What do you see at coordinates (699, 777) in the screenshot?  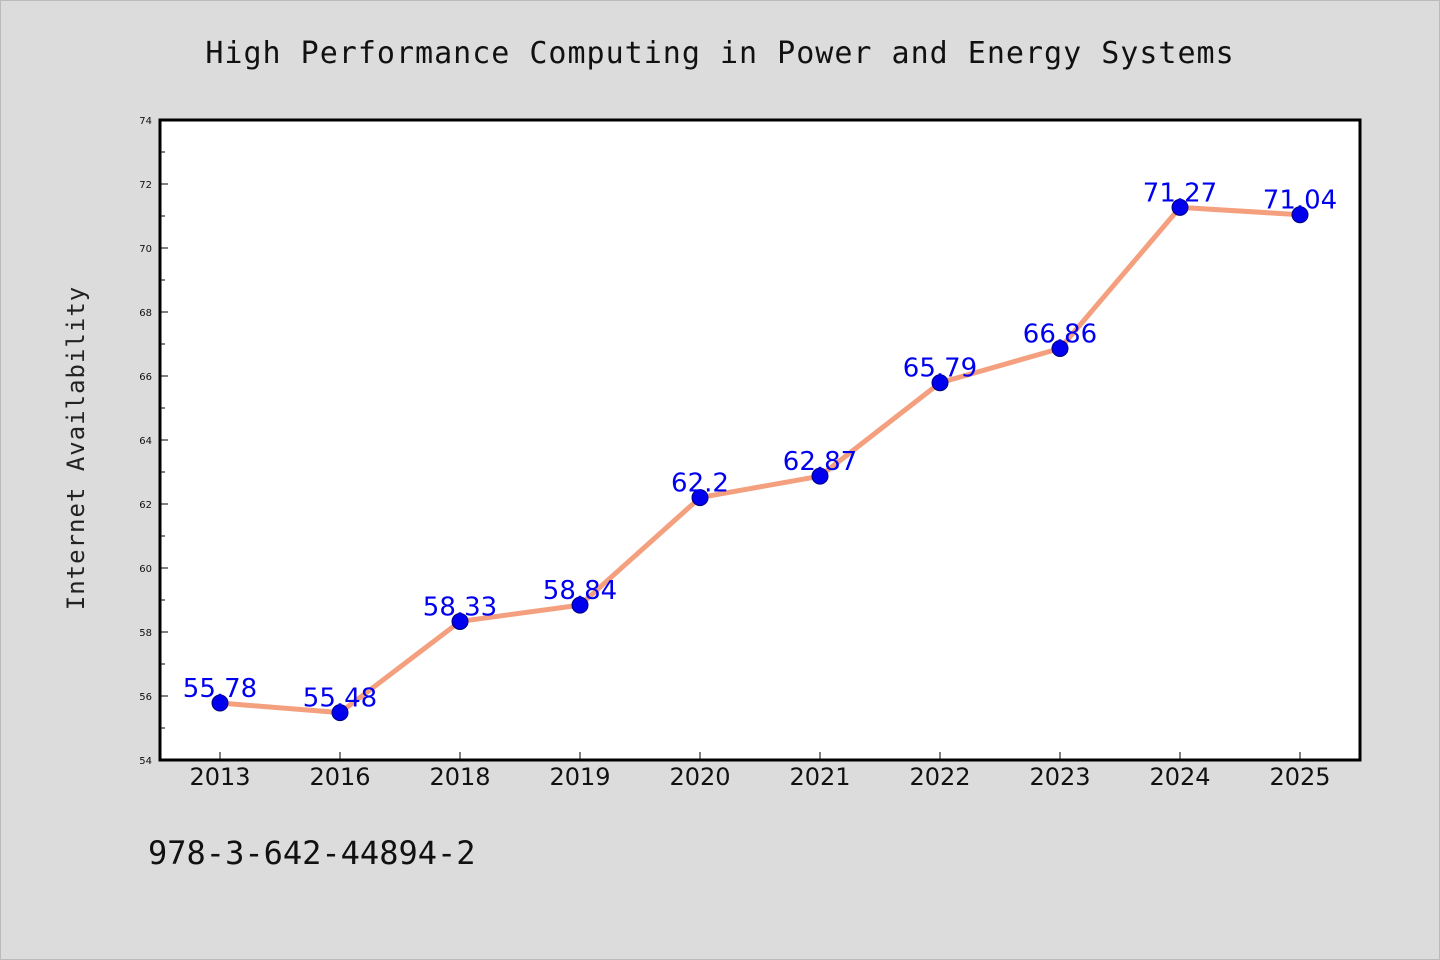 I see `x-tick-label: 2020` at bounding box center [699, 777].